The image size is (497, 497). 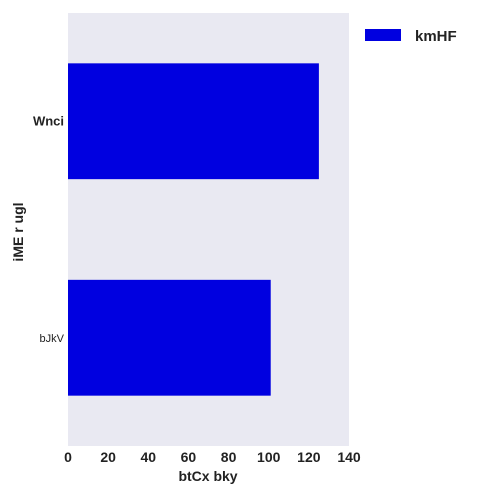 I want to click on x-tick-label-20: 20, so click(x=108, y=457).